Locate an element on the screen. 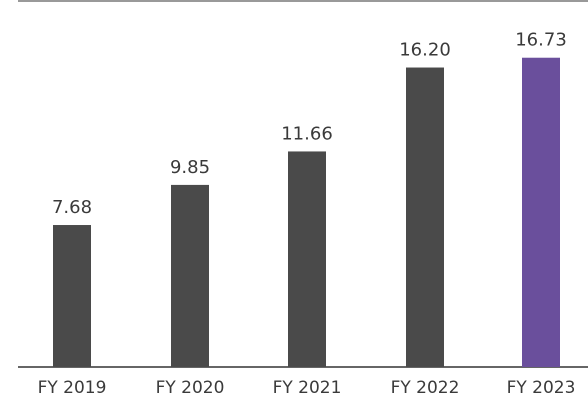 The width and height of the screenshot is (588, 409). category-label: FY 2021 is located at coordinates (307, 388).